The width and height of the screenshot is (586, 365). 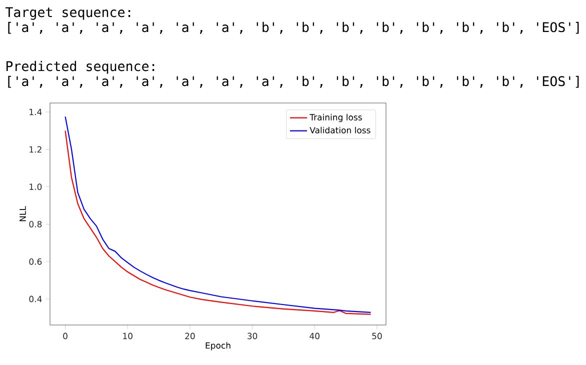 I want to click on x-tick-label: 20, so click(x=190, y=336).